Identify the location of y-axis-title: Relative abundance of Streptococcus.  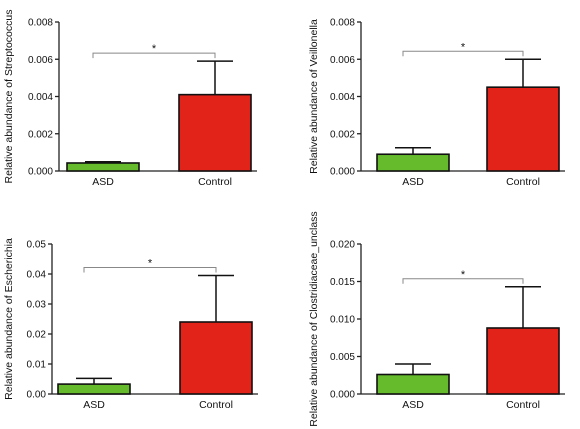
(9, 97).